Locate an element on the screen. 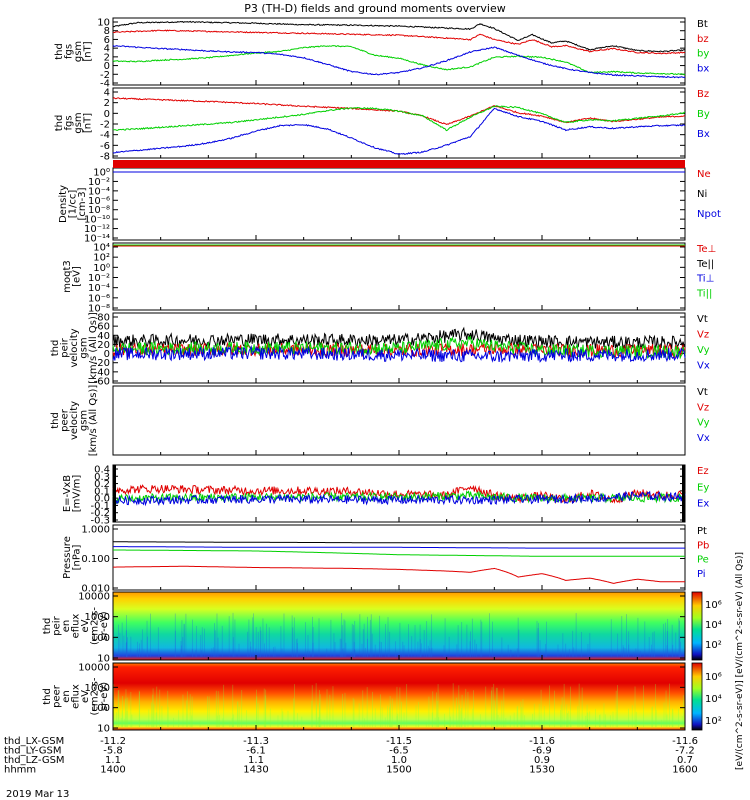 The image size is (750, 800). y-tick-label: 10000 is located at coordinates (94, 597).